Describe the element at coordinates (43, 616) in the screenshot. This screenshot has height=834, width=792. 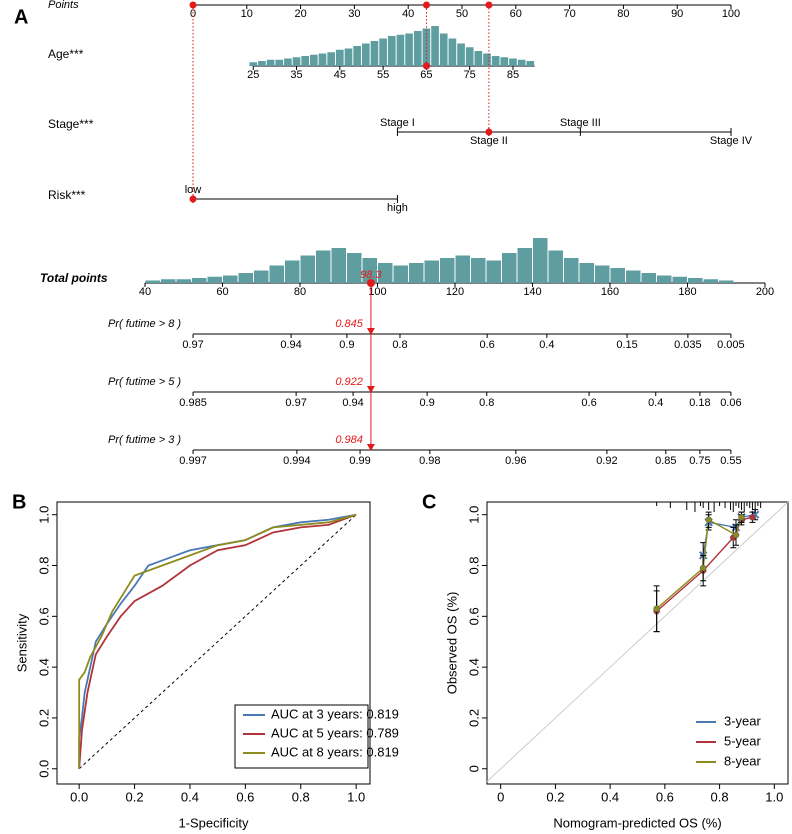
I see `y-tick-label: 0.6` at that location.